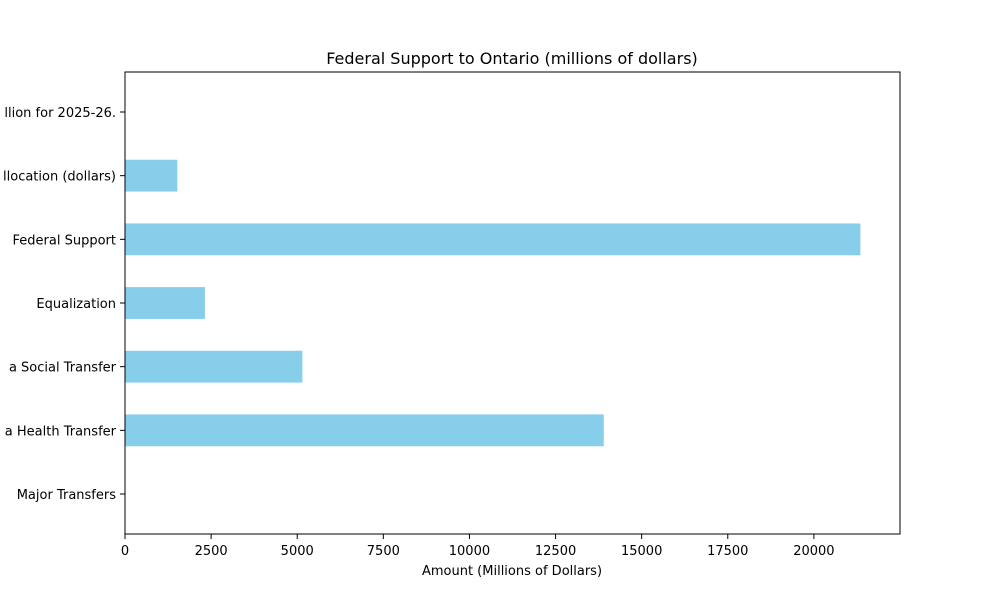 The height and width of the screenshot is (600, 1000). Describe the element at coordinates (641, 551) in the screenshot. I see `x-tick-label: 15000` at that location.